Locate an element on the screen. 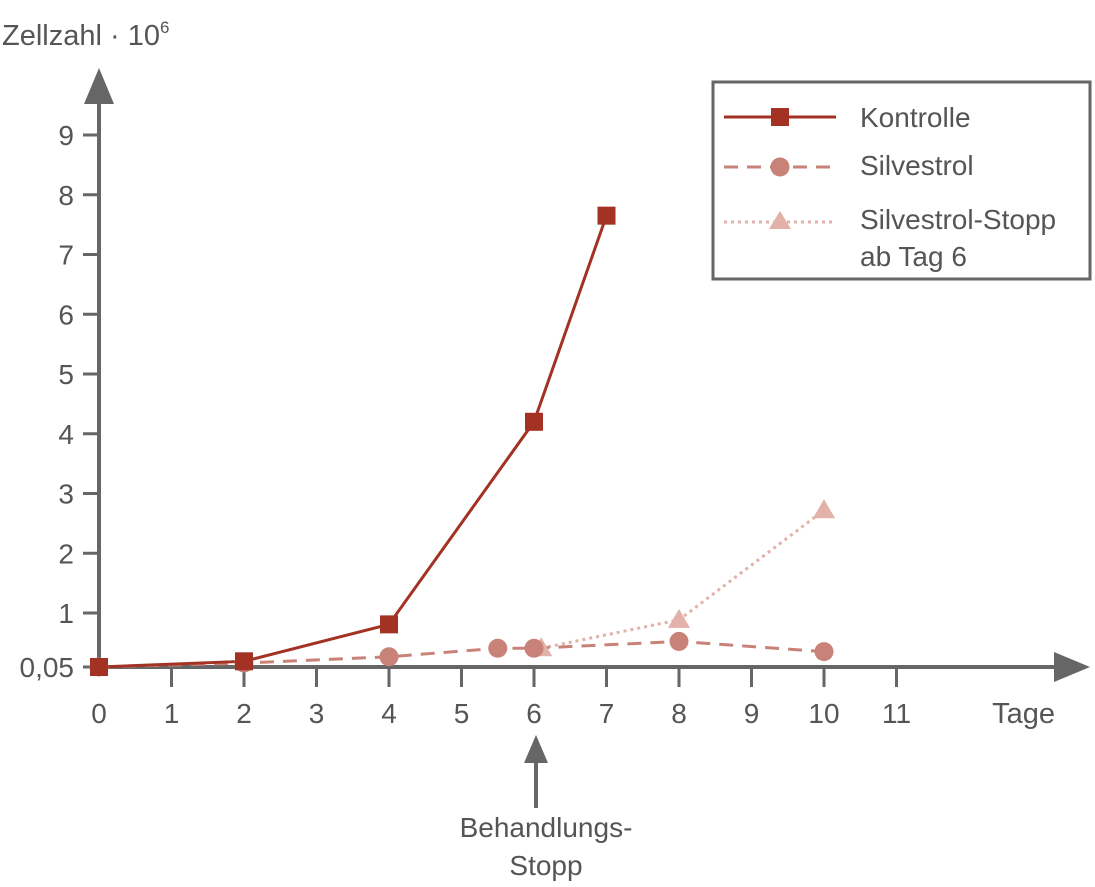  x-tick-label: 7 is located at coordinates (607, 713).